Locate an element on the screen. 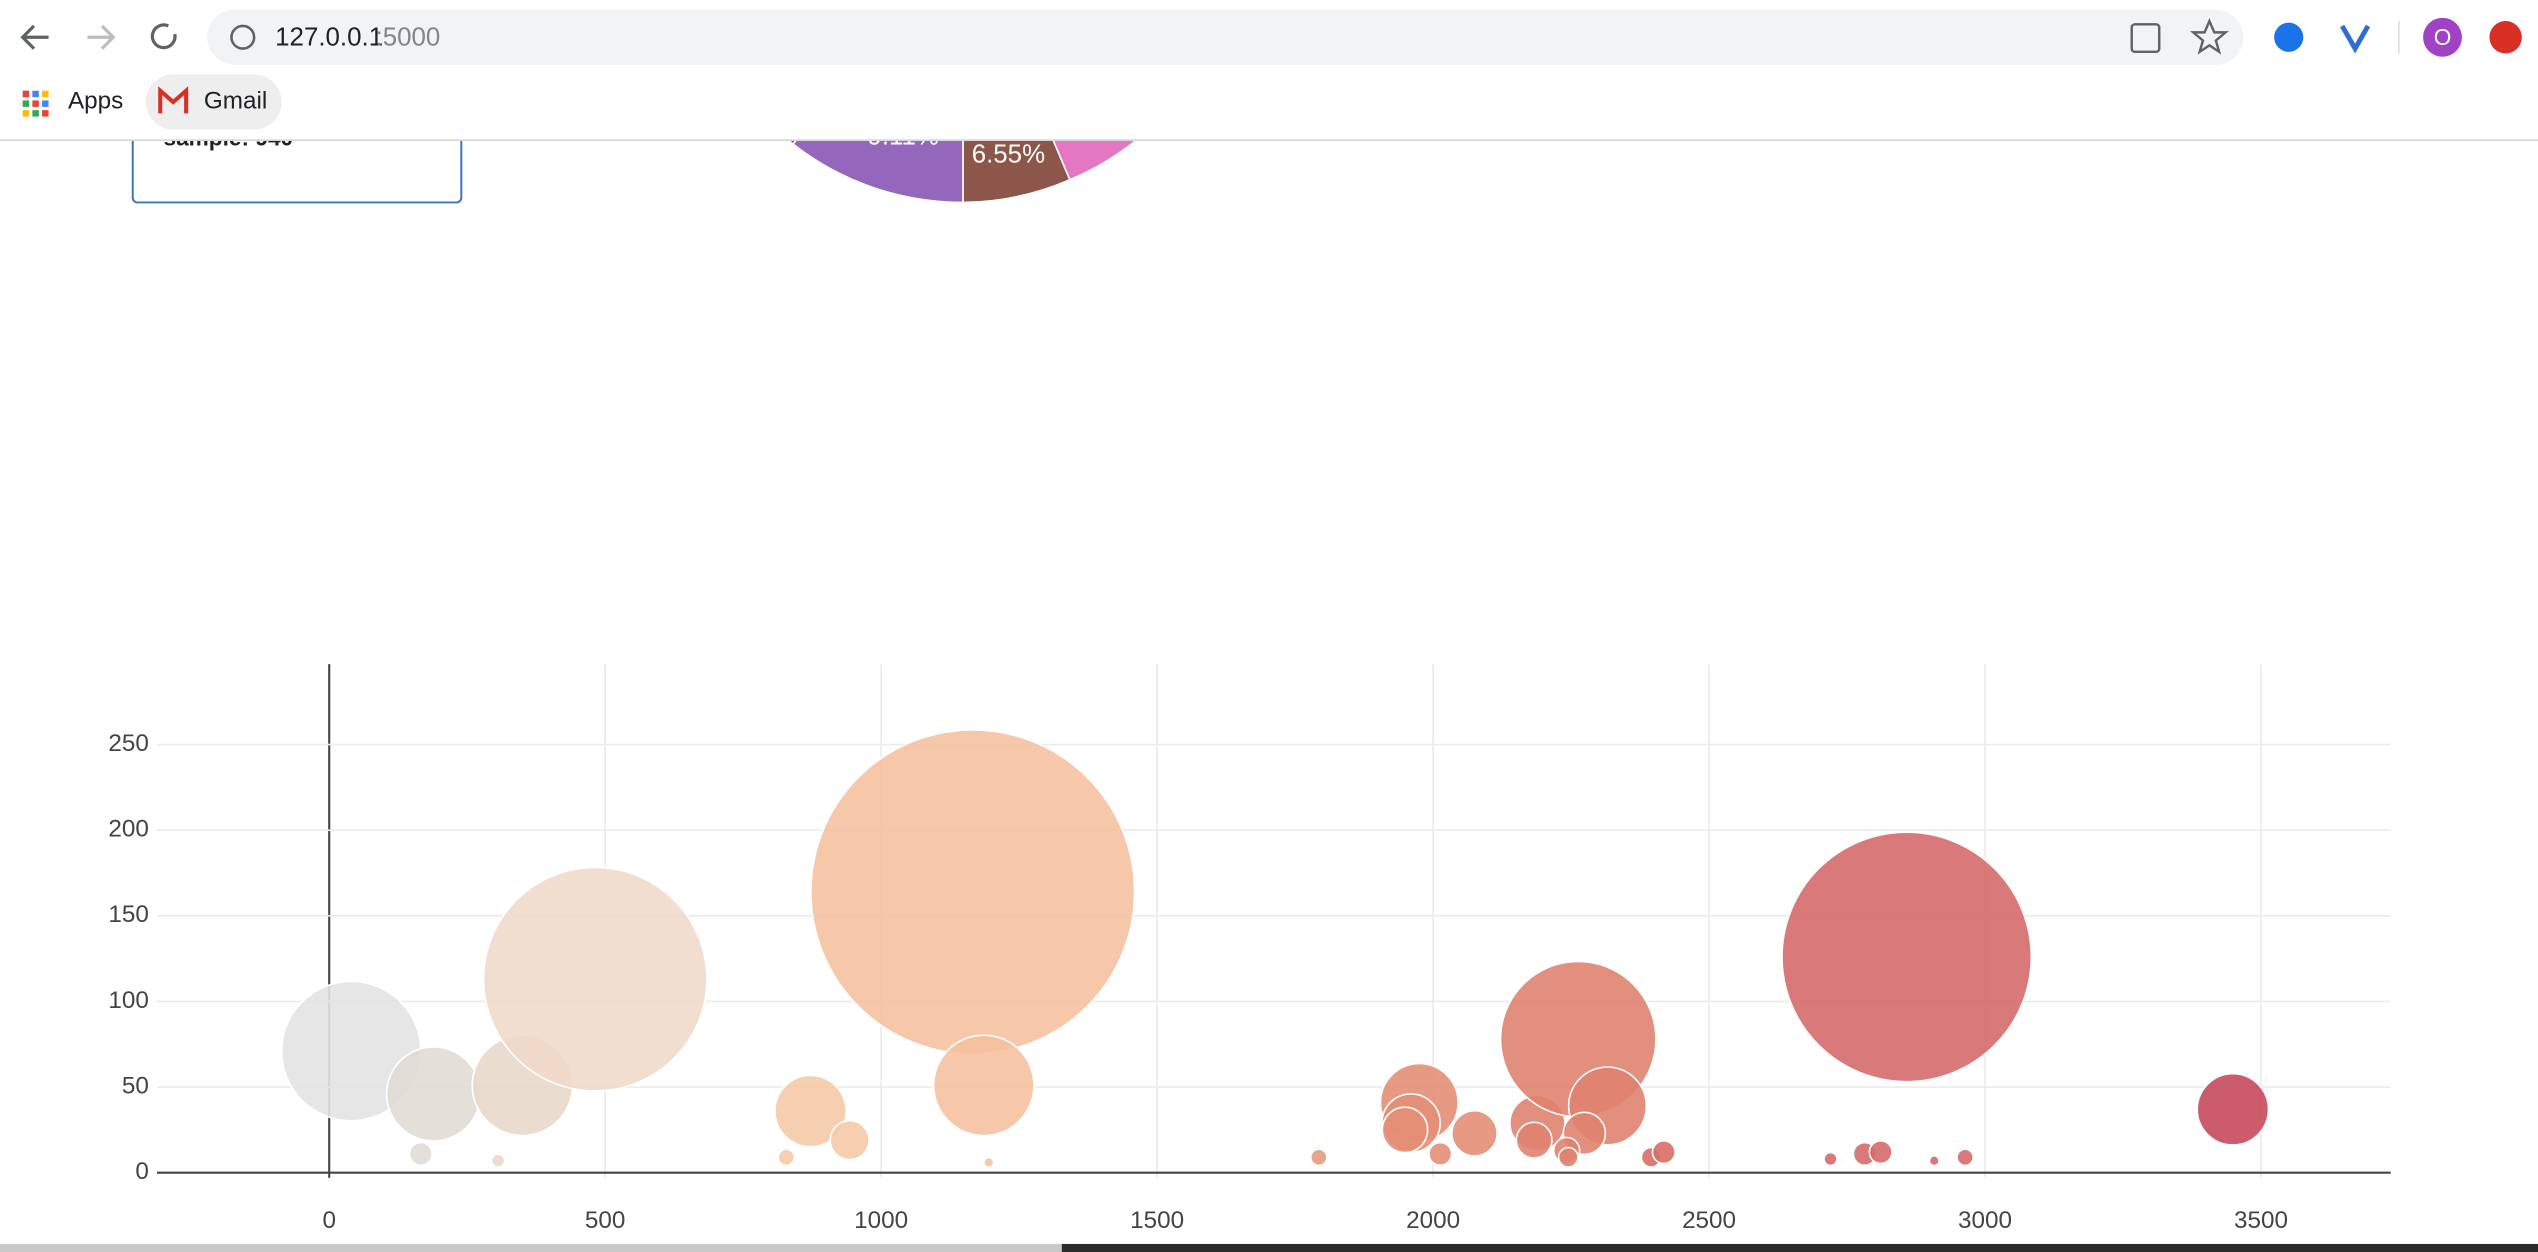  bookmark-chip is located at coordinates (213, 102).